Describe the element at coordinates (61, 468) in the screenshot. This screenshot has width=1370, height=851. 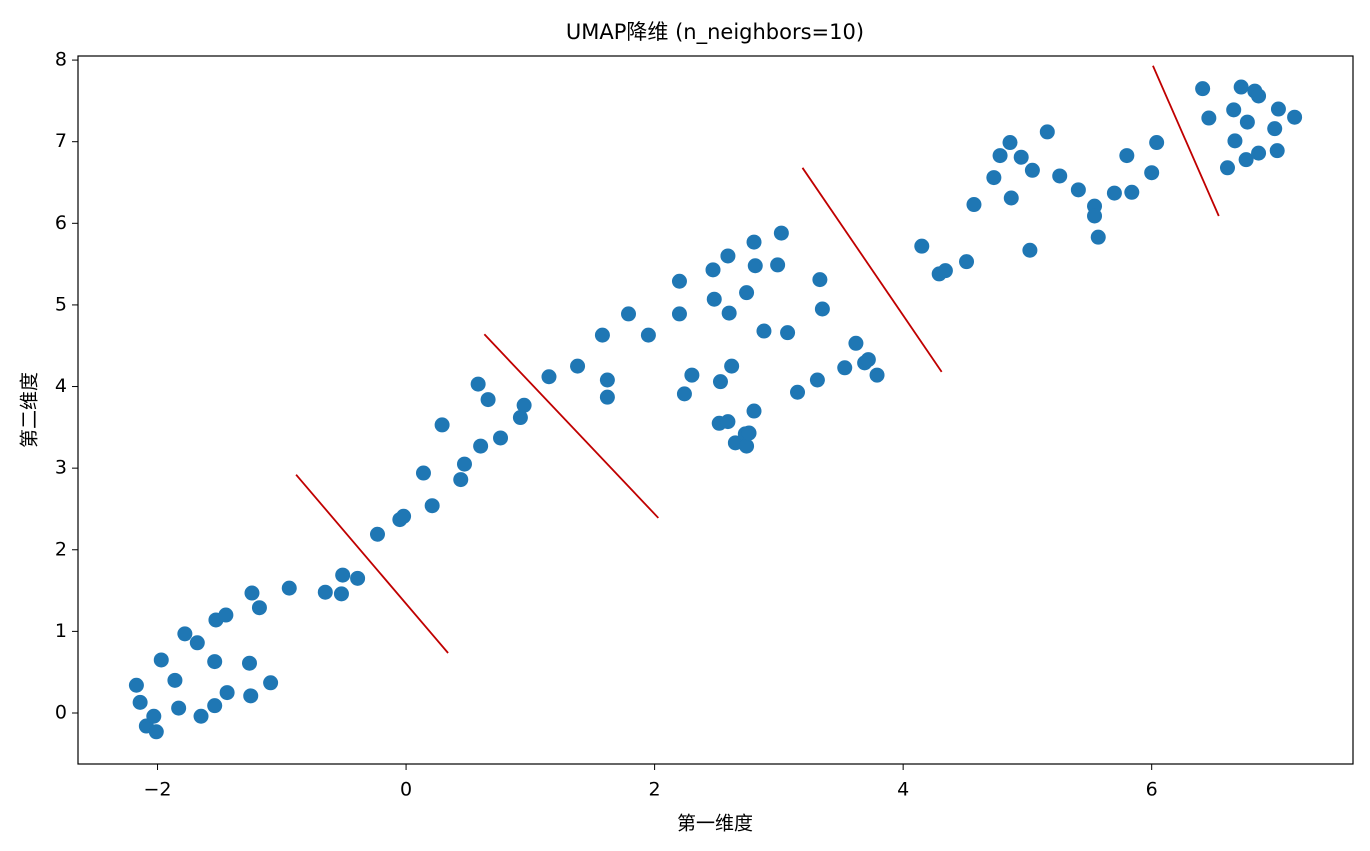
I see `y-tick-label: 3` at that location.